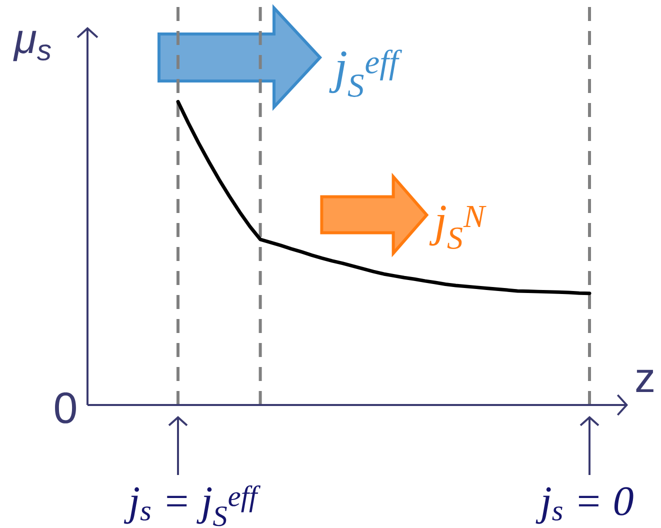 This screenshot has height=528, width=661. What do you see at coordinates (365, 73) in the screenshot?
I see `text: j$_{S}$eff` at bounding box center [365, 73].